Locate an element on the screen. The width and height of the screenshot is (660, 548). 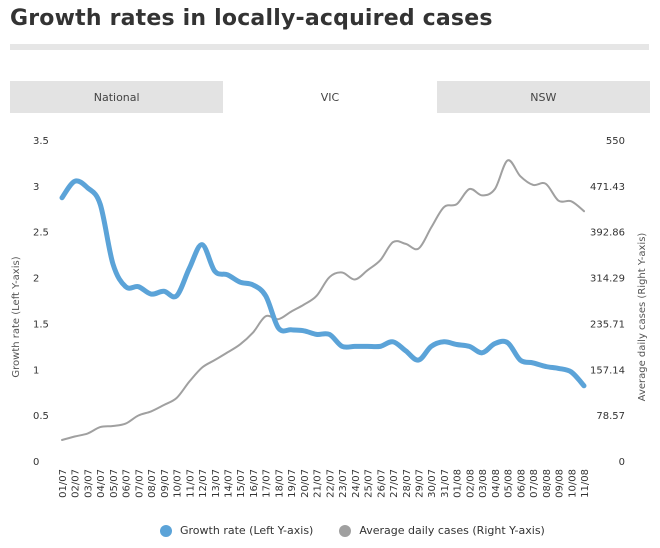
x-tick-label: 12/07 is located at coordinates (203, 483).